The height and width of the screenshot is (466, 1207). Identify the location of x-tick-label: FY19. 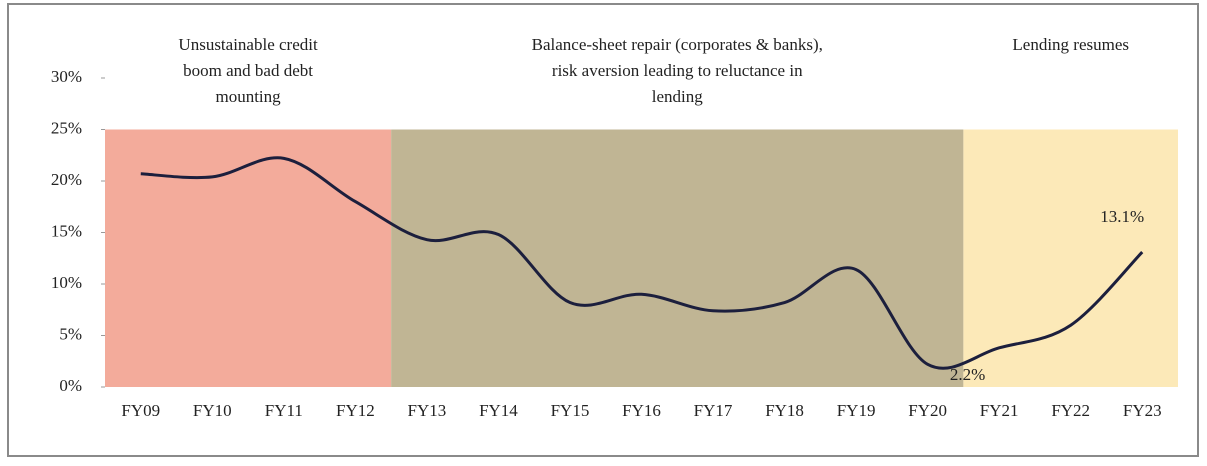
(856, 410).